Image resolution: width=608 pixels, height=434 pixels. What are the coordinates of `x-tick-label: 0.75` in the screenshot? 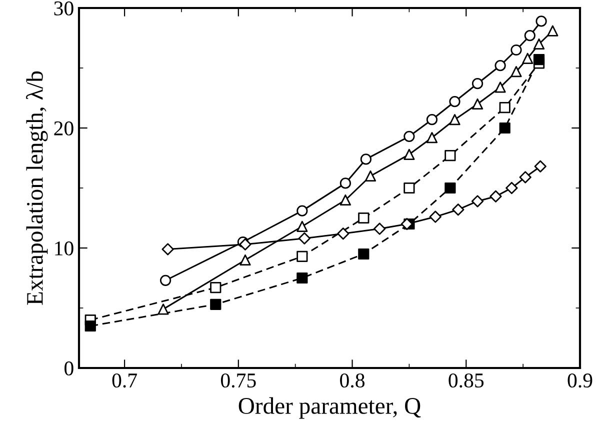 It's located at (238, 380).